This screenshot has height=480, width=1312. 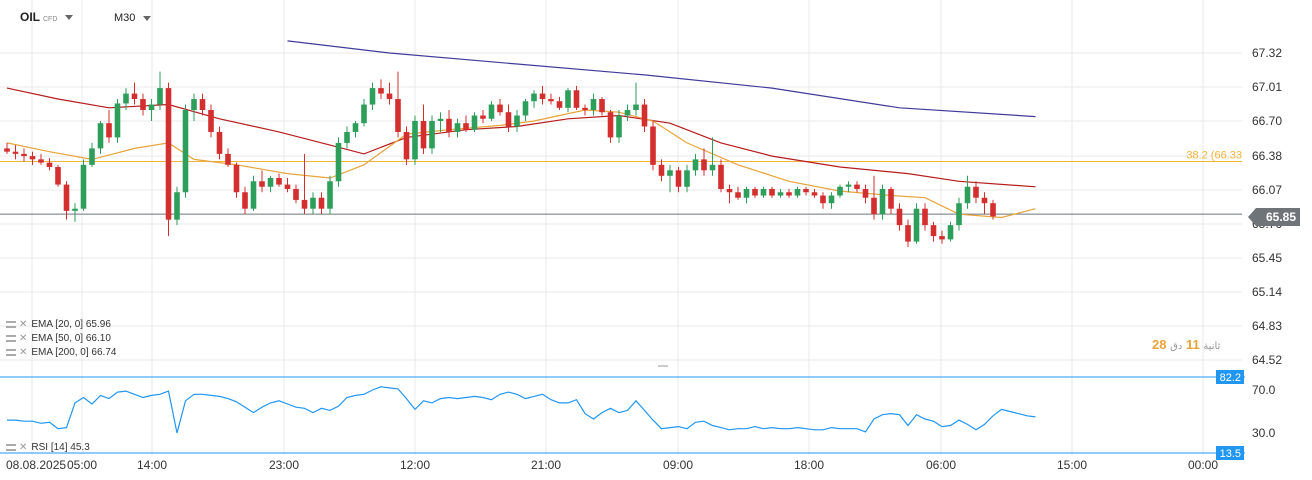 What do you see at coordinates (1267, 53) in the screenshot?
I see `y-tick-label: 67.32` at bounding box center [1267, 53].